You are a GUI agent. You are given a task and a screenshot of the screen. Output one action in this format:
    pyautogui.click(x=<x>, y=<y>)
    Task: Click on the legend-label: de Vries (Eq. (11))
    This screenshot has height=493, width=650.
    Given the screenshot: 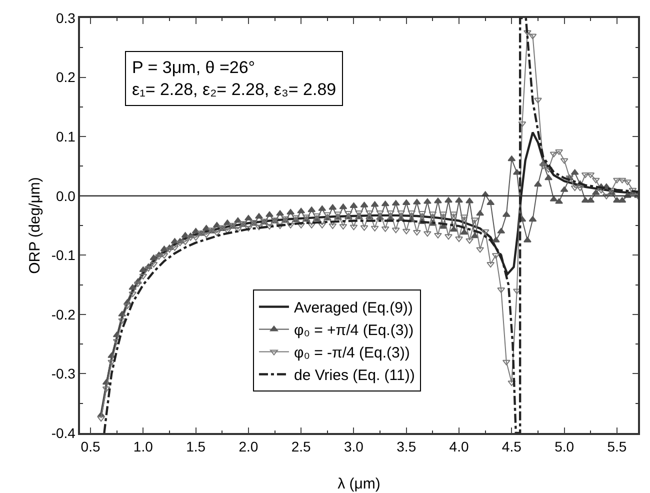 What is the action you would take?
    pyautogui.click(x=354, y=375)
    